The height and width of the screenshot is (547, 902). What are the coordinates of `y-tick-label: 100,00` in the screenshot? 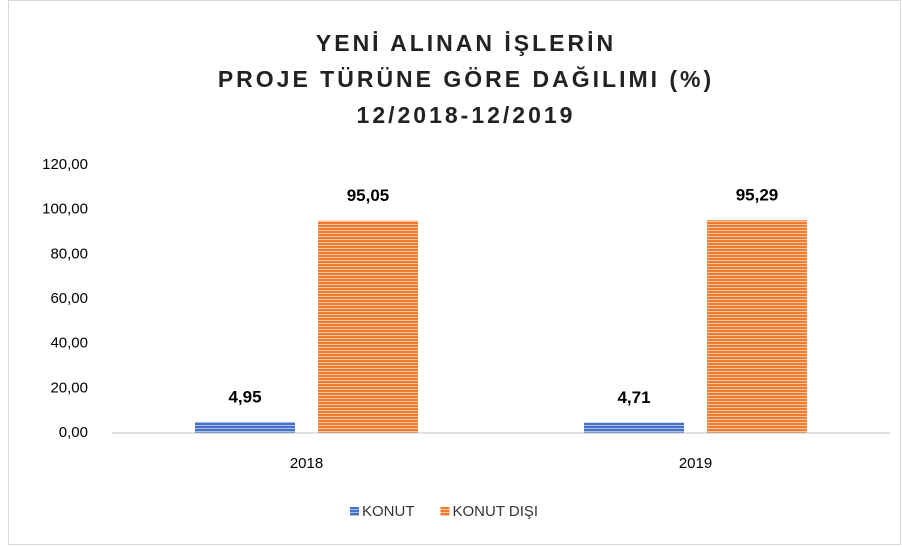 It's located at (65, 209).